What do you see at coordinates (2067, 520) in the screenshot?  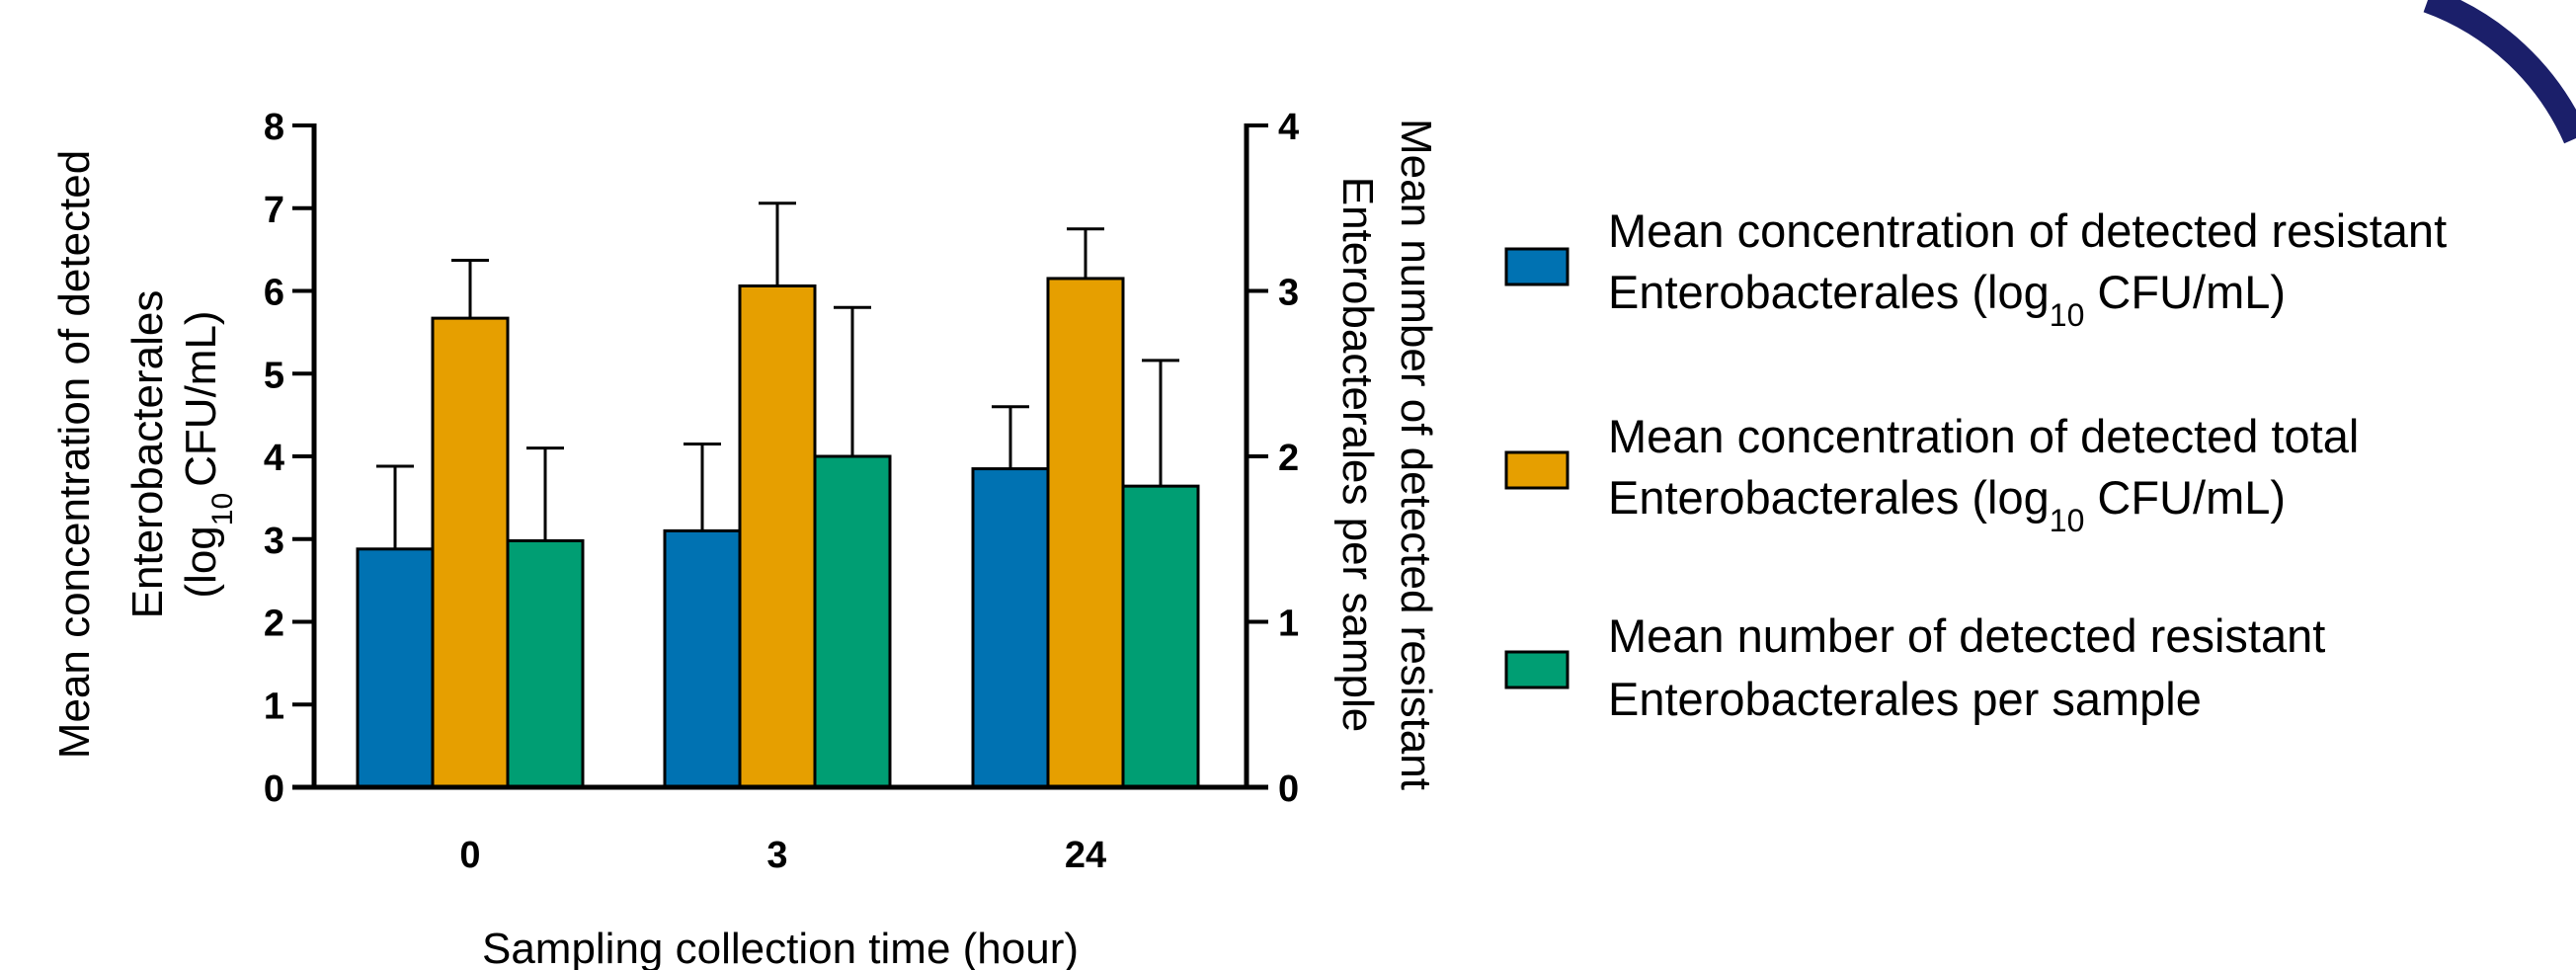 I see `legend-label-total-concentration-sub: 10` at bounding box center [2067, 520].